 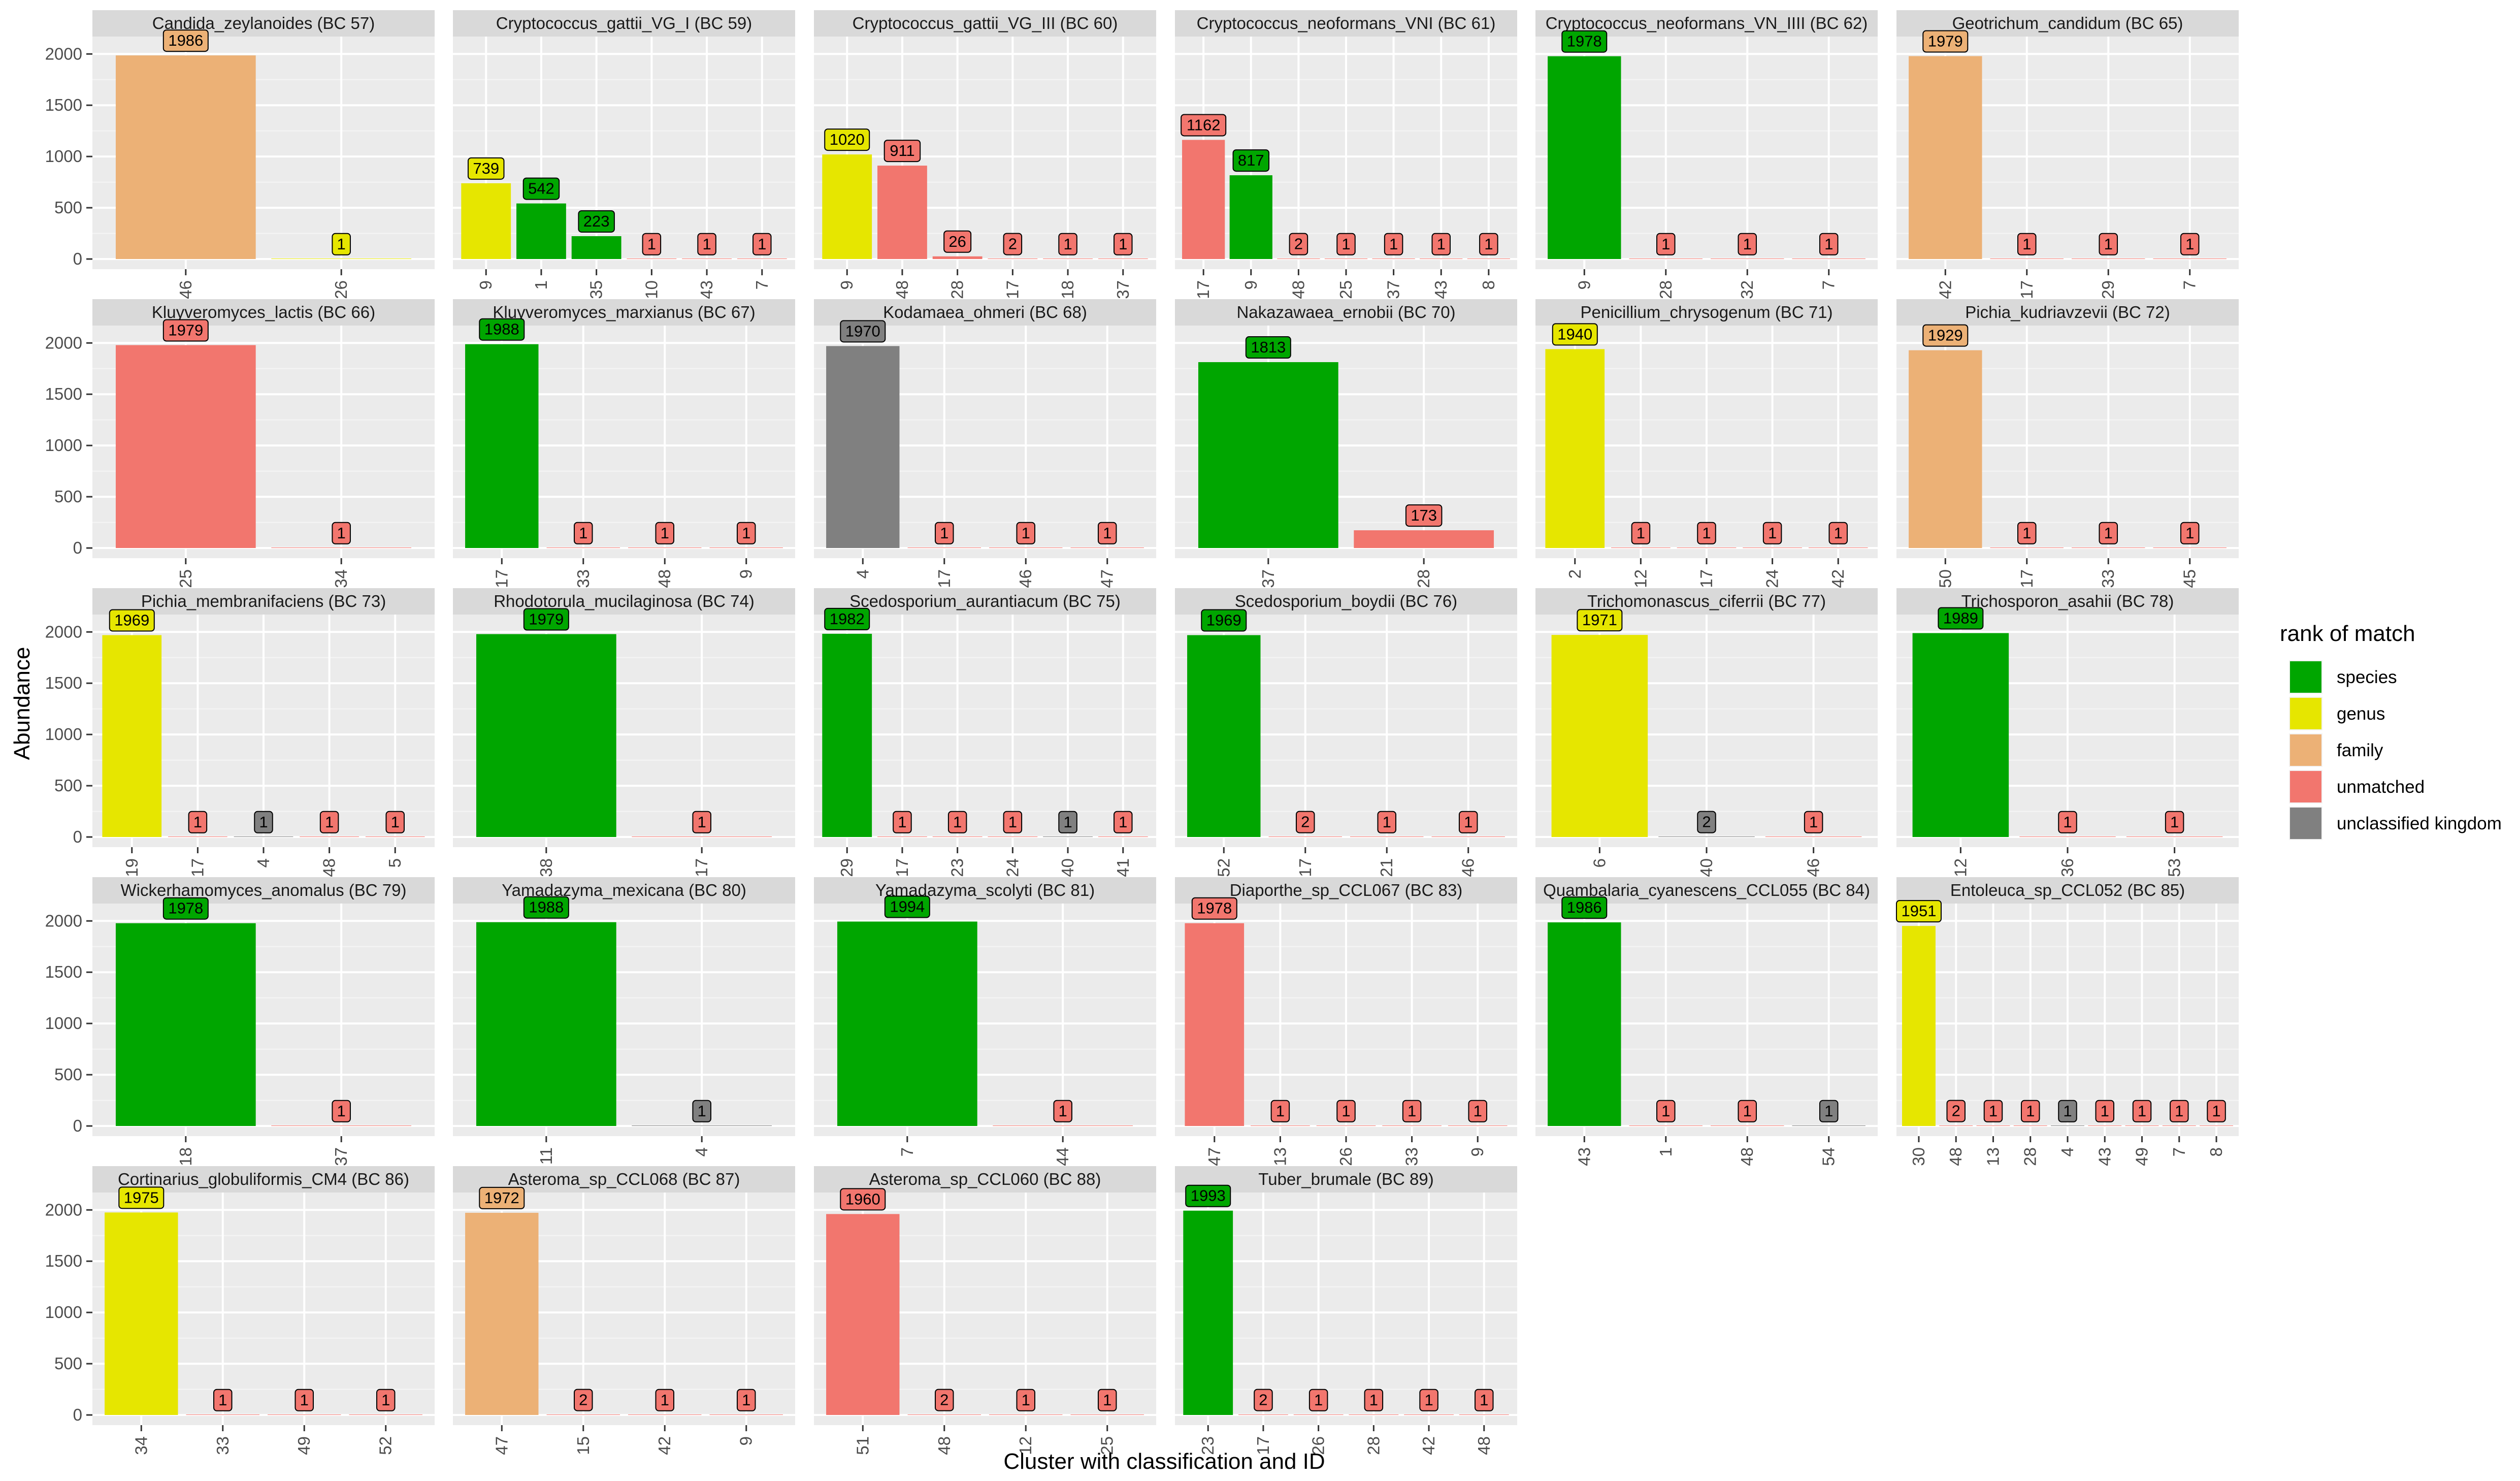 I want to click on x-tick-label: 28, so click(x=1665, y=289).